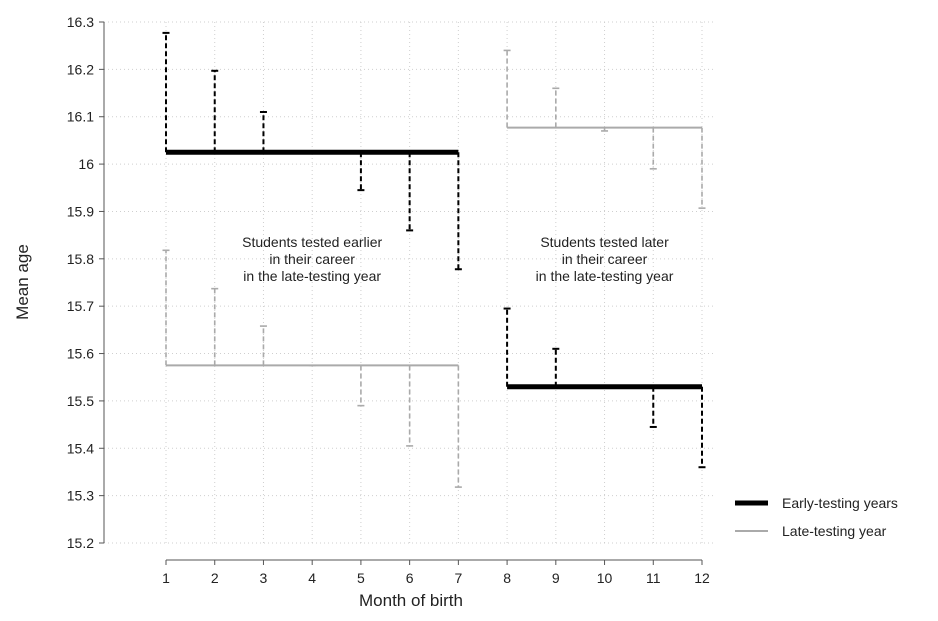  I want to click on y-tick-label: 15.7, so click(80, 306).